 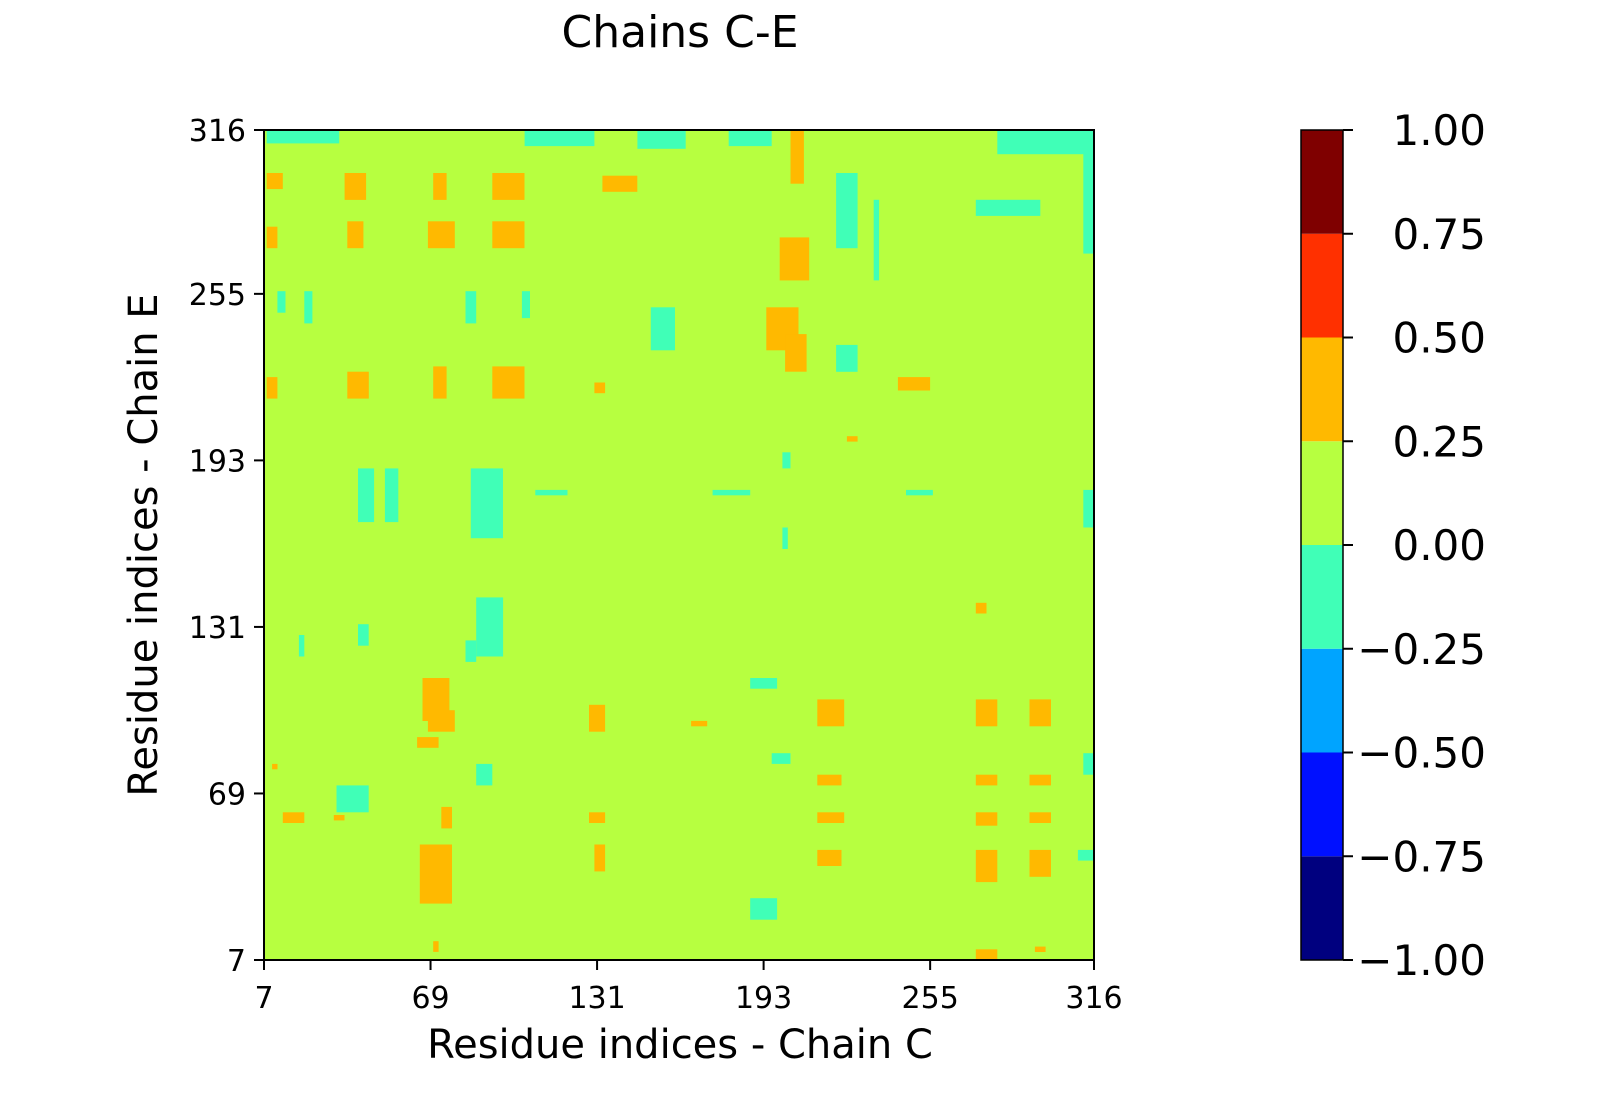 I want to click on colorbar-tick-label: −1.00, so click(x=1421, y=960).